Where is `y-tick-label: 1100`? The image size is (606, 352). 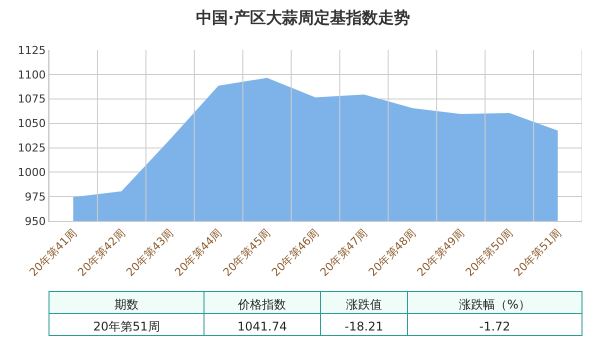
y-tick-label: 1100 is located at coordinates (32, 75).